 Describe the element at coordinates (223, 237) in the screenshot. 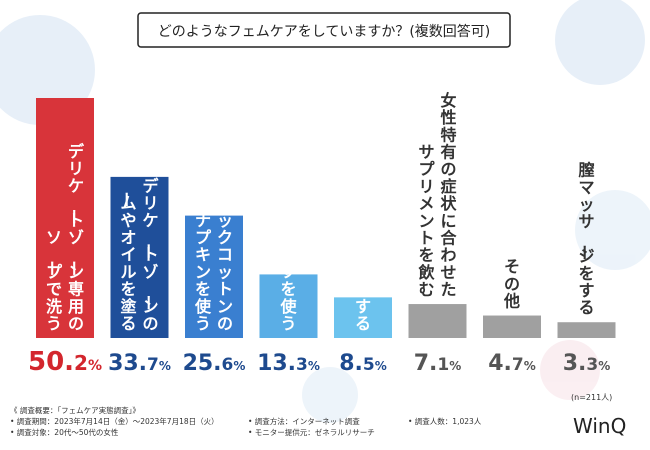

I see `bar-label-3-line-1: オーガニックコットンの` at that location.